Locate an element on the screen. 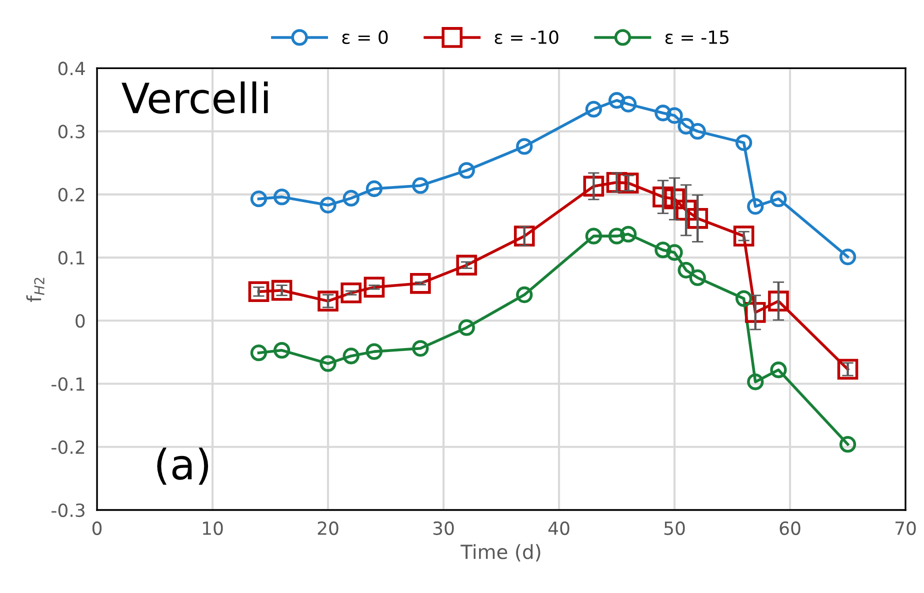 This screenshot has width=924, height=593. annotation: Vercelli is located at coordinates (195, 97).